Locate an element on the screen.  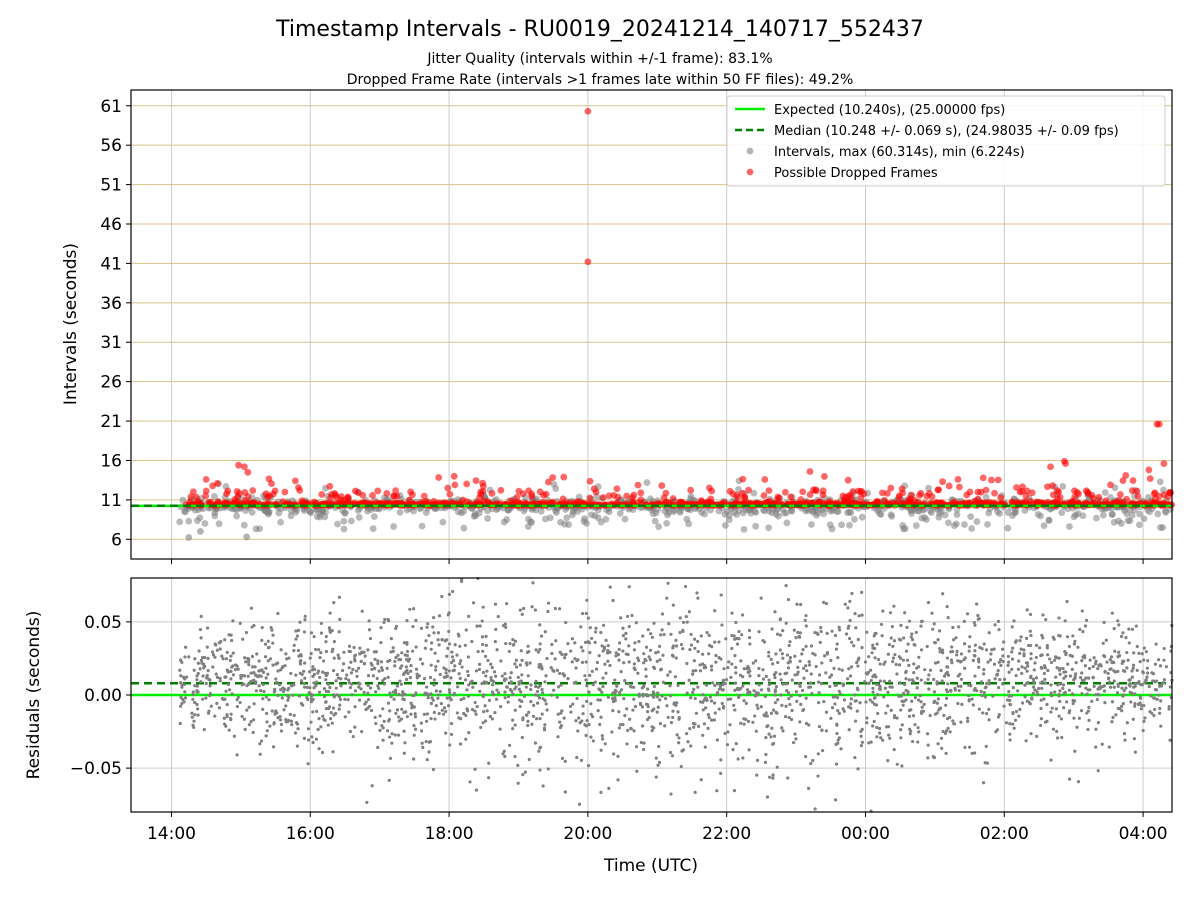
legend-intervals-label: Intervals, max (60.314s), min (6.224s) is located at coordinates (899, 152).